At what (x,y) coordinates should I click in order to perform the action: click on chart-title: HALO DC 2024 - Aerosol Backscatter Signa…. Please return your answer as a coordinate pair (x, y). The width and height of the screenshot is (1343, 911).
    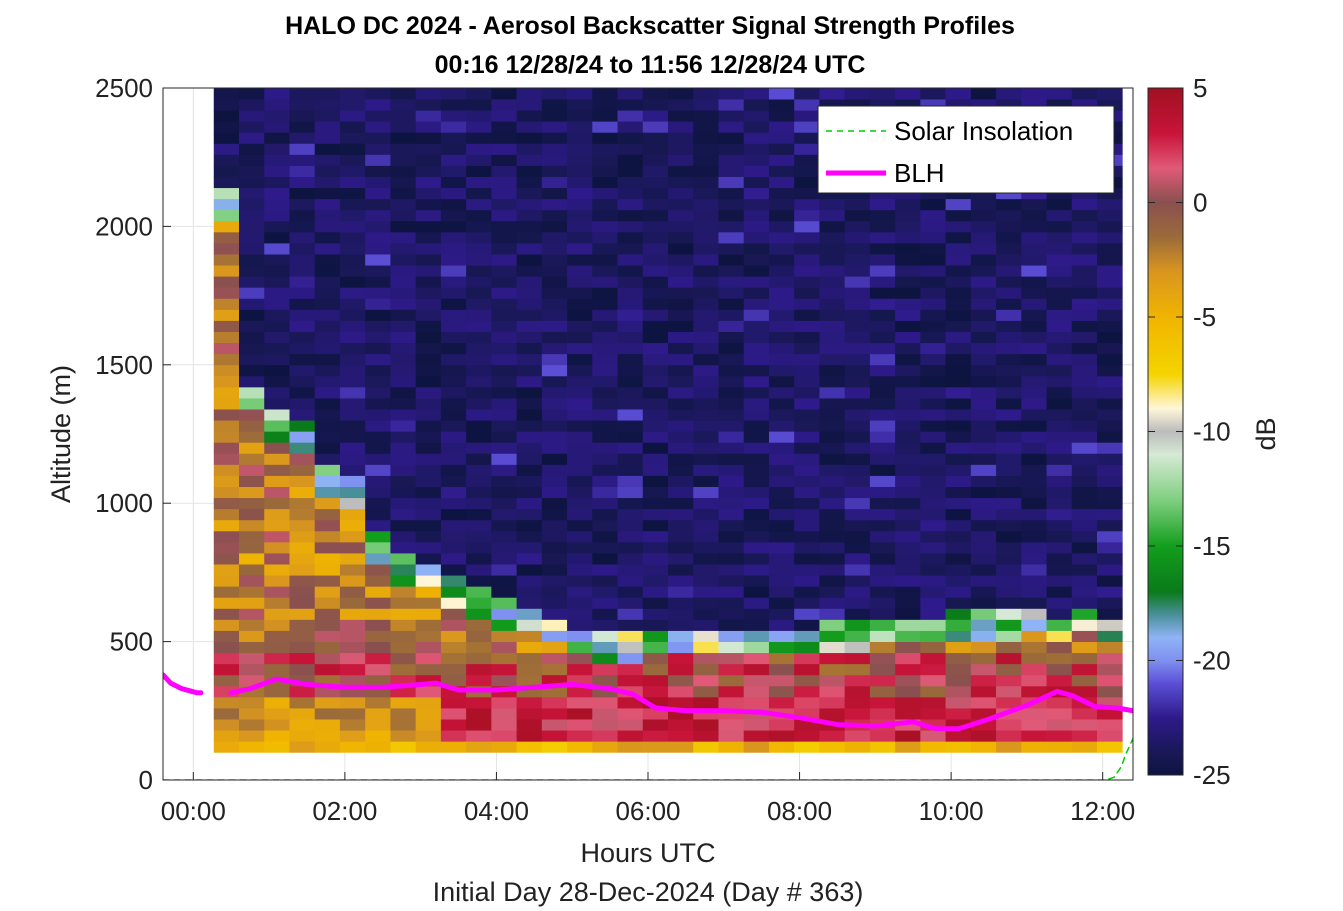
    Looking at the image, I should click on (650, 26).